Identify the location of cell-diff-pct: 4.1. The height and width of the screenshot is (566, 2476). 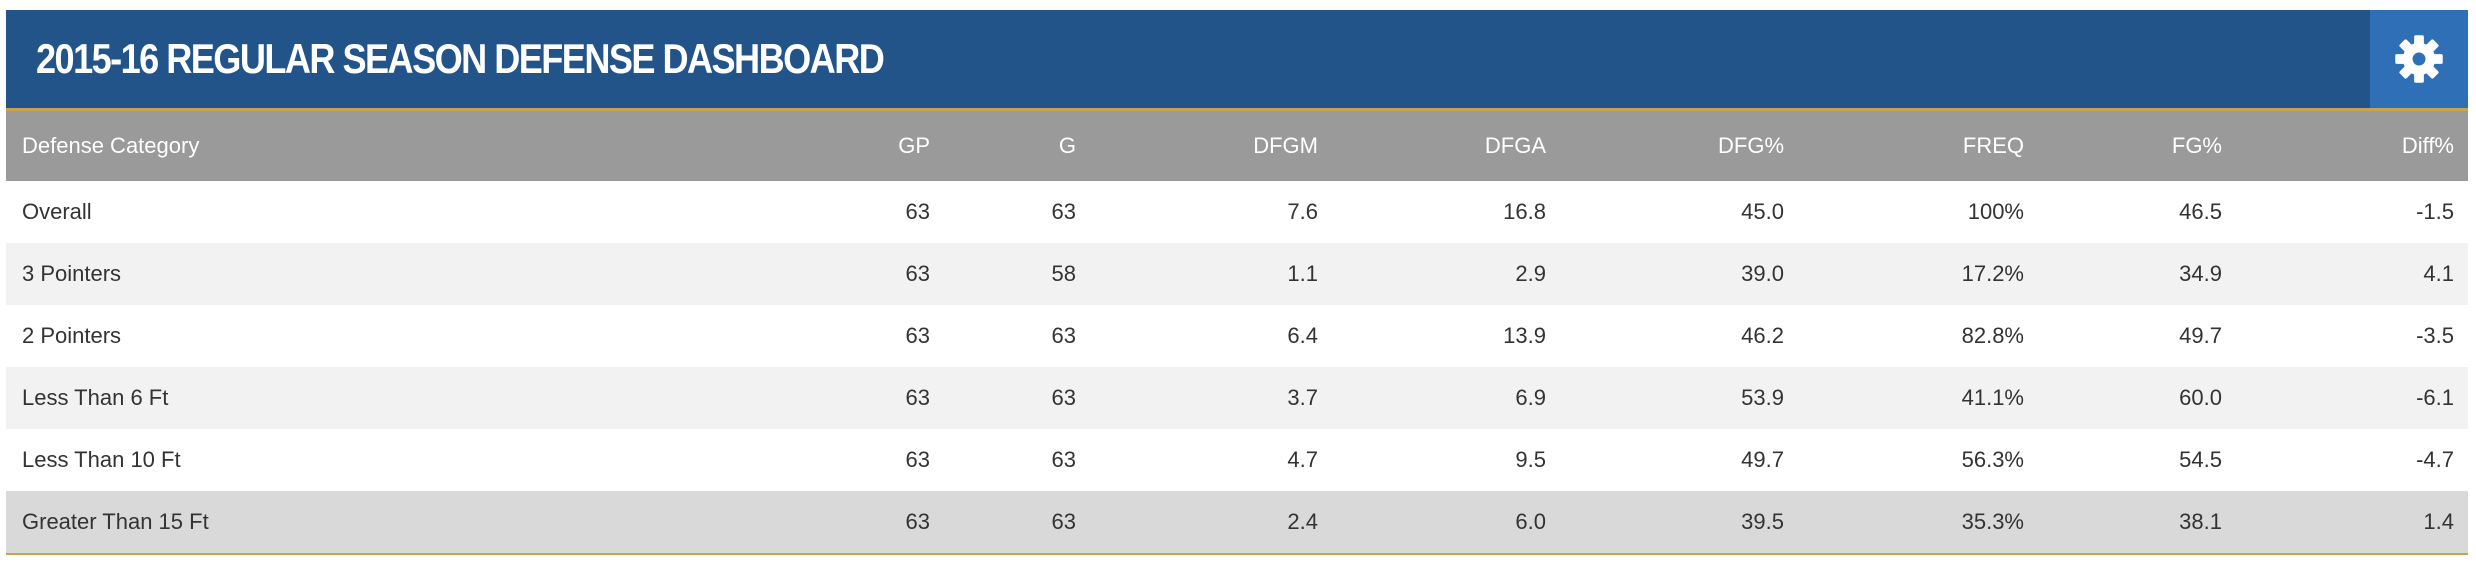
(2438, 273).